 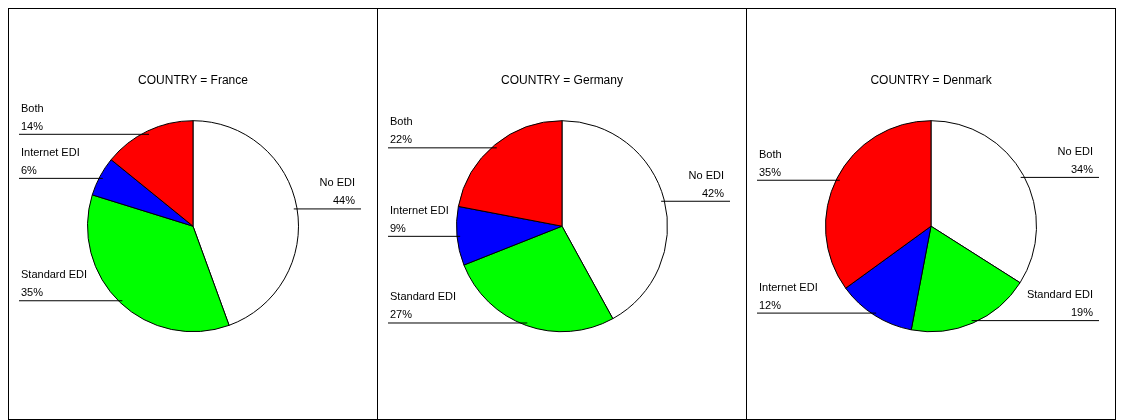 I want to click on data-label: 12%, so click(x=770, y=304).